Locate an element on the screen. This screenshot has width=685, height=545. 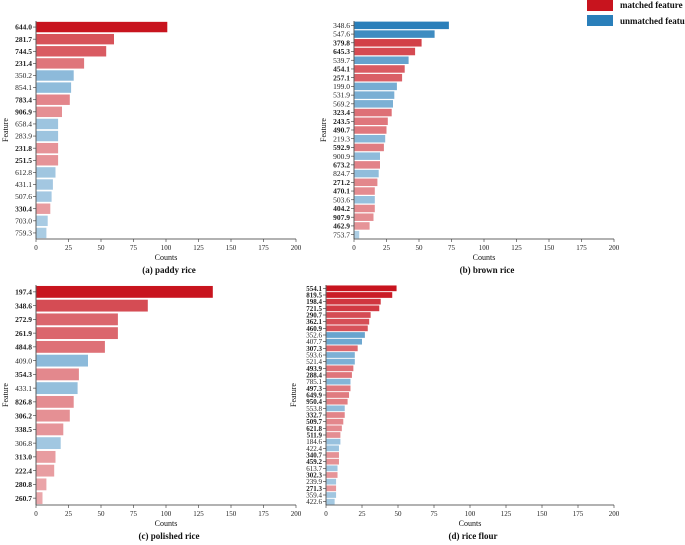
bar-783.4 is located at coordinates (53, 99).